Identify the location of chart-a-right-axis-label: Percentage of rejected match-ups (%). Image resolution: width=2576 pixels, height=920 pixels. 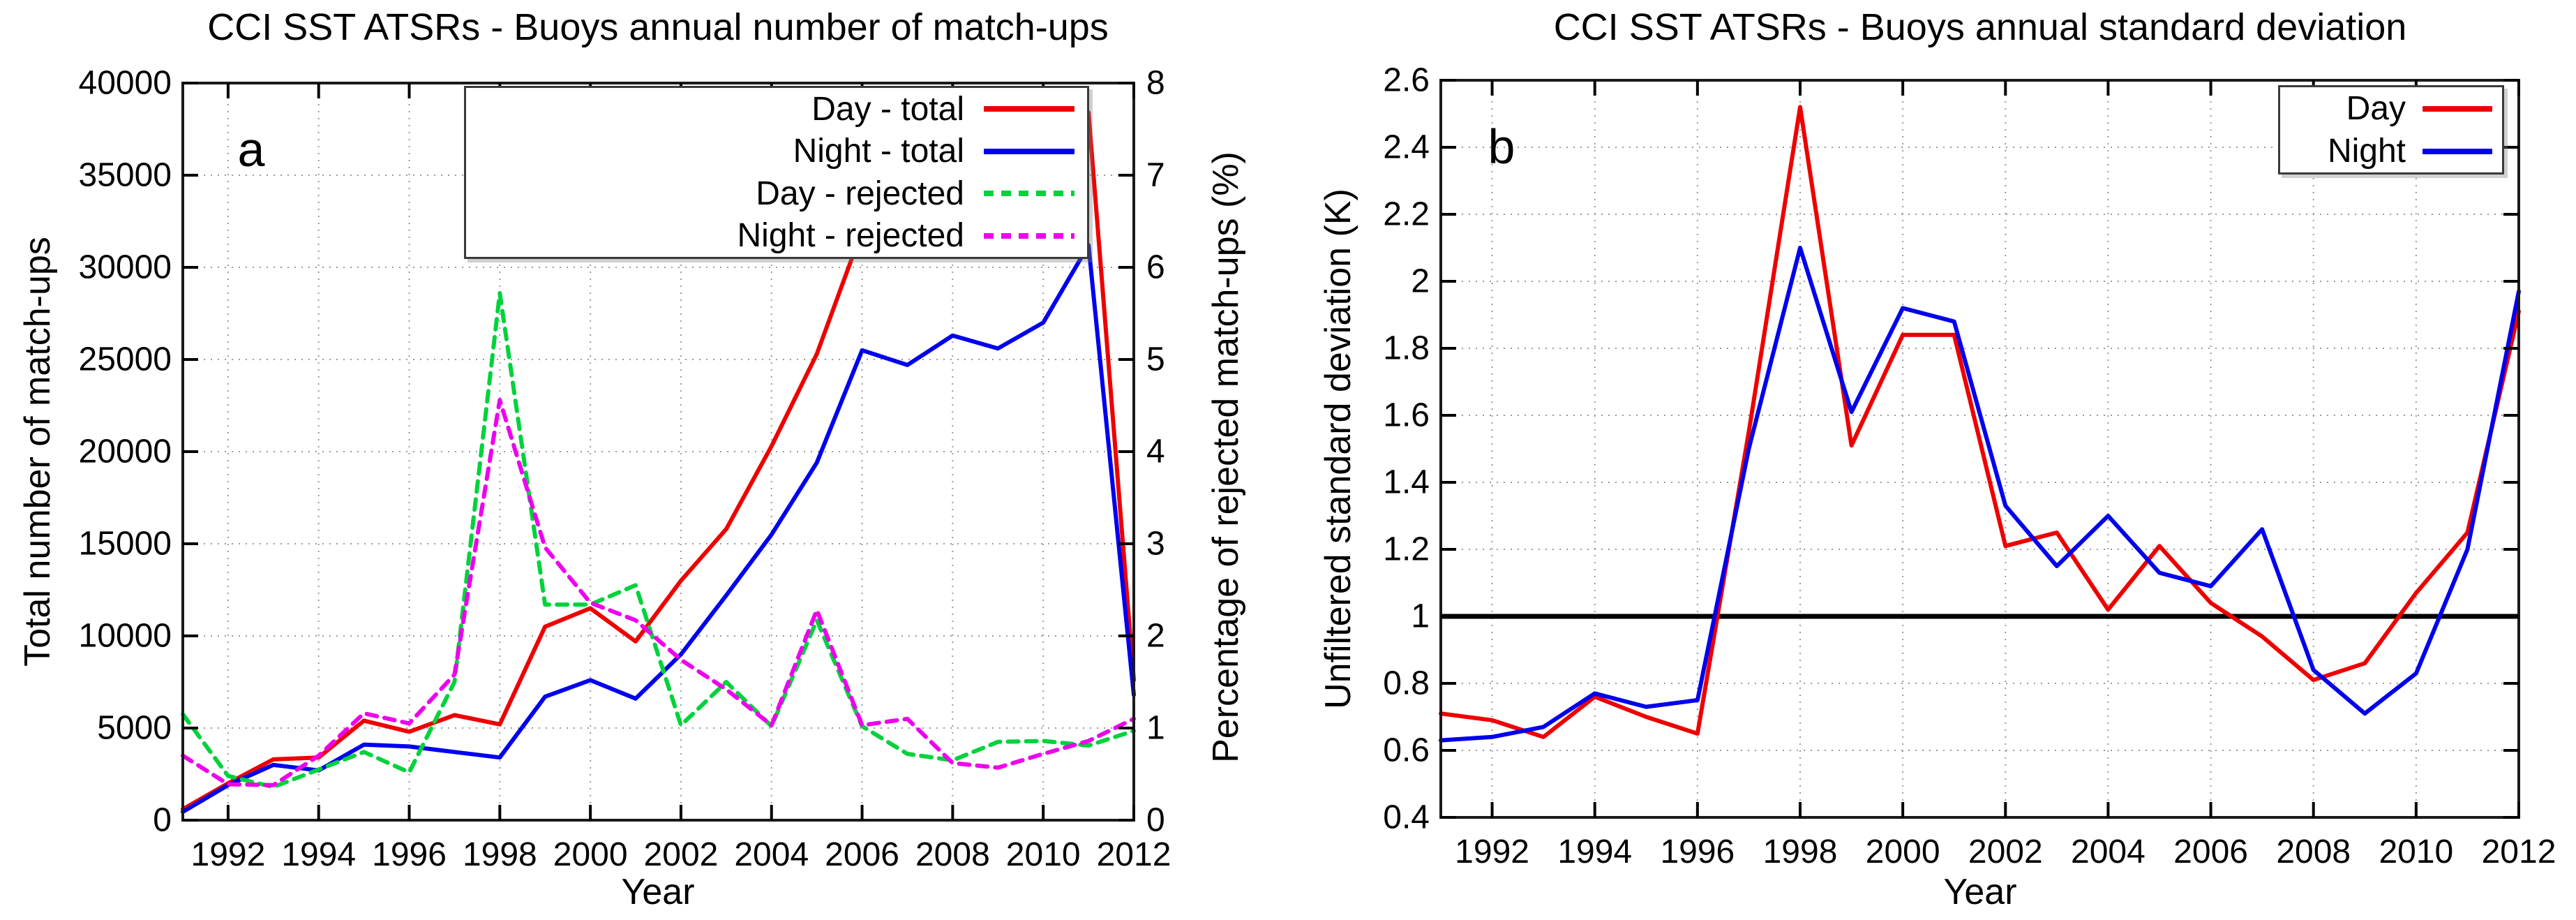
(1226, 457).